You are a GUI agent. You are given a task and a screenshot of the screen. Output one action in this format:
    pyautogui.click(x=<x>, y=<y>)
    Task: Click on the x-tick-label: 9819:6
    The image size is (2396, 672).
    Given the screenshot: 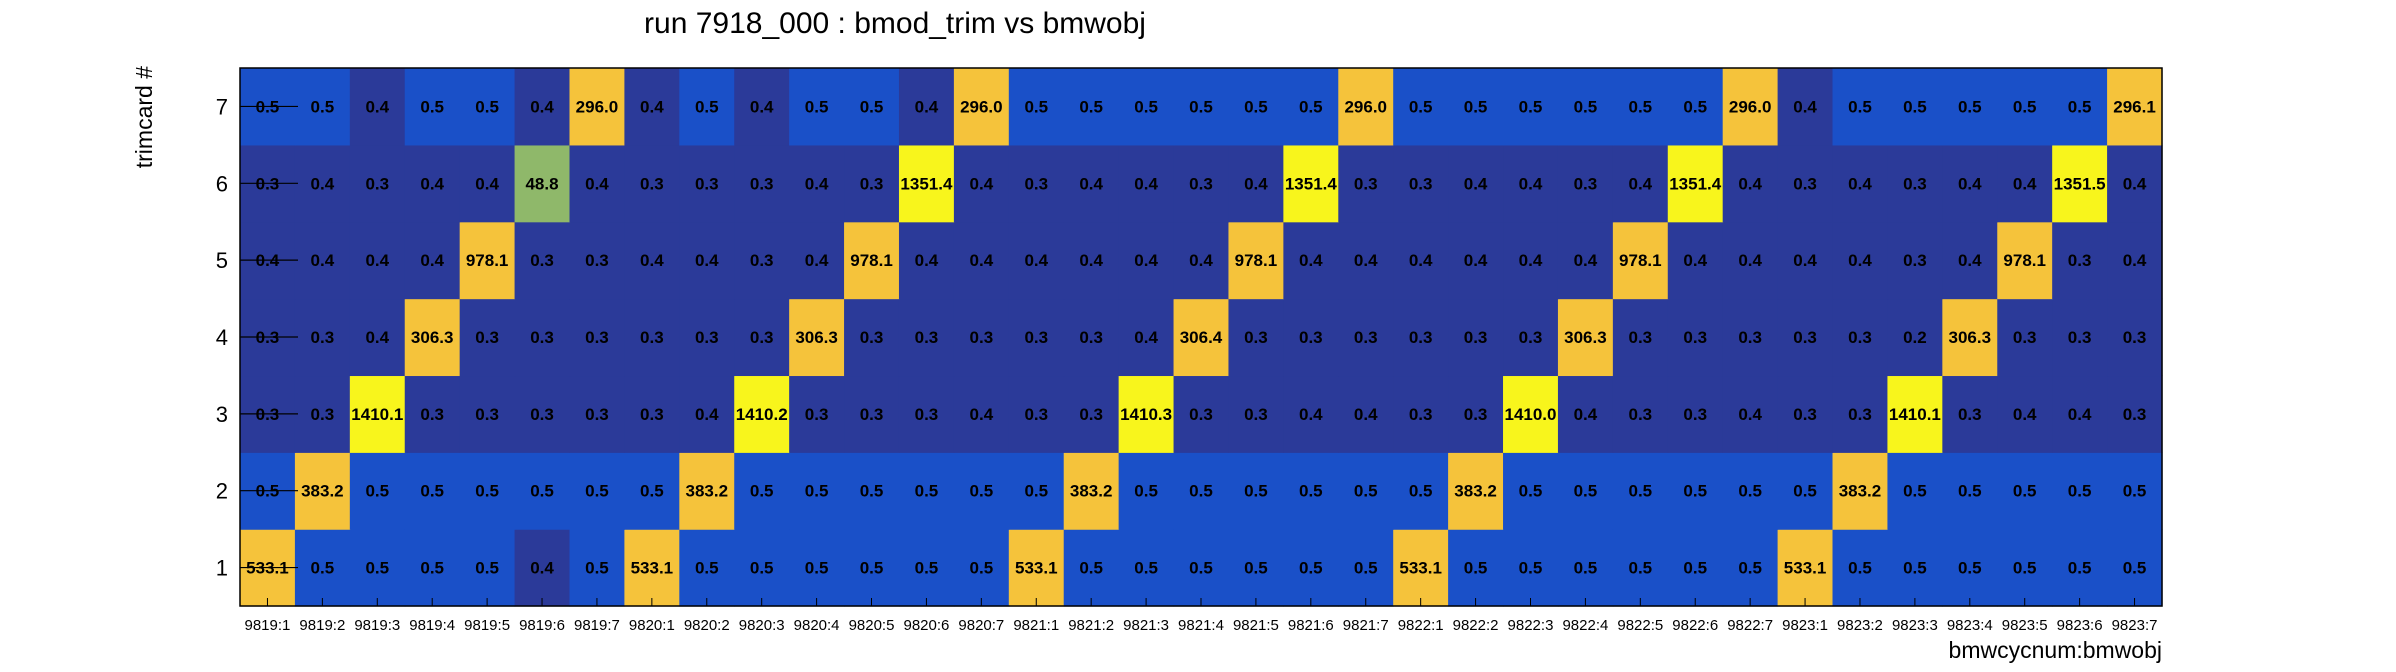 What is the action you would take?
    pyautogui.click(x=542, y=625)
    